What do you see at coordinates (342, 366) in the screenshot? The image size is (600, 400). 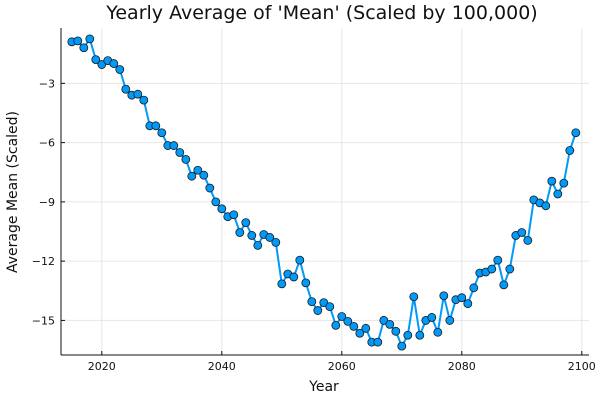 I see `x-tick-label: 2060` at bounding box center [342, 366].